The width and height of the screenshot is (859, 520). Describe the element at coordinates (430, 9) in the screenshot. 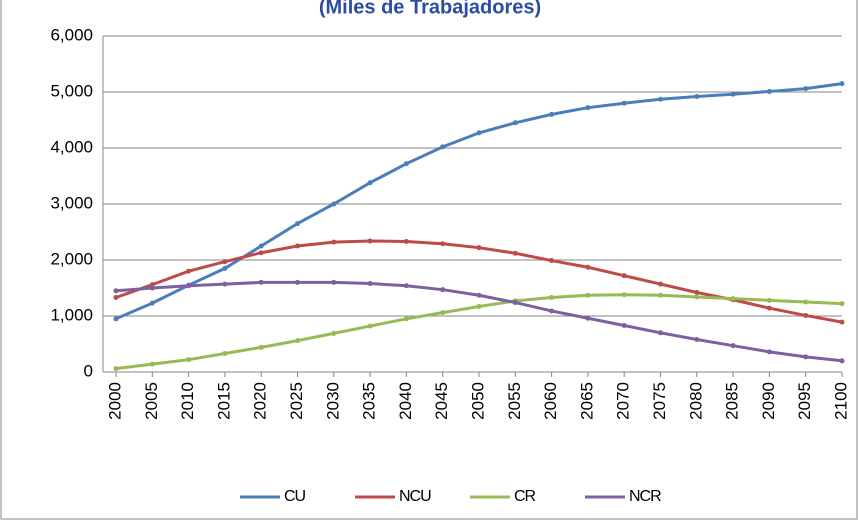

I see `chart-title: (Miles de Trabajadores)` at that location.